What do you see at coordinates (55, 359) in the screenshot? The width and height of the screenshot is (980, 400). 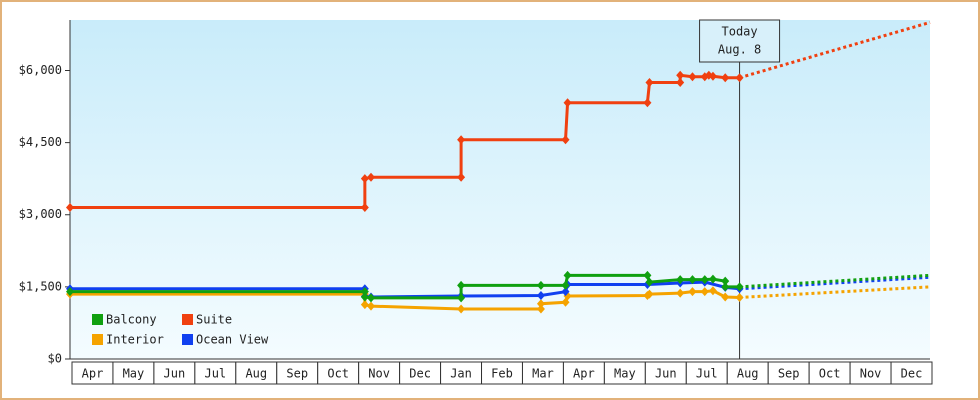 I see `y-tick-label: $0` at bounding box center [55, 359].